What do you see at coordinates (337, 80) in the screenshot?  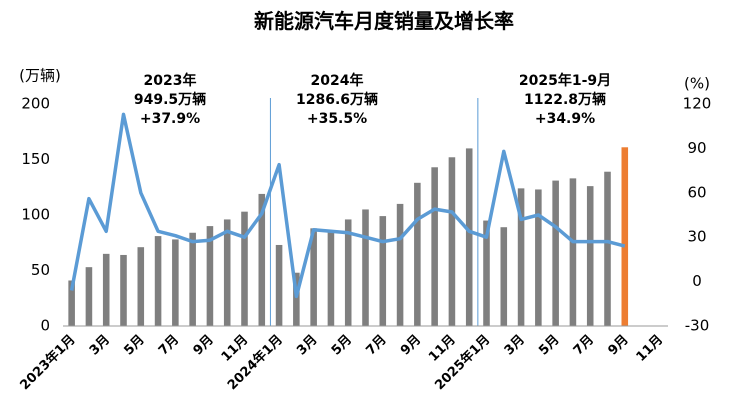 I see `annotation: 2024年` at bounding box center [337, 80].